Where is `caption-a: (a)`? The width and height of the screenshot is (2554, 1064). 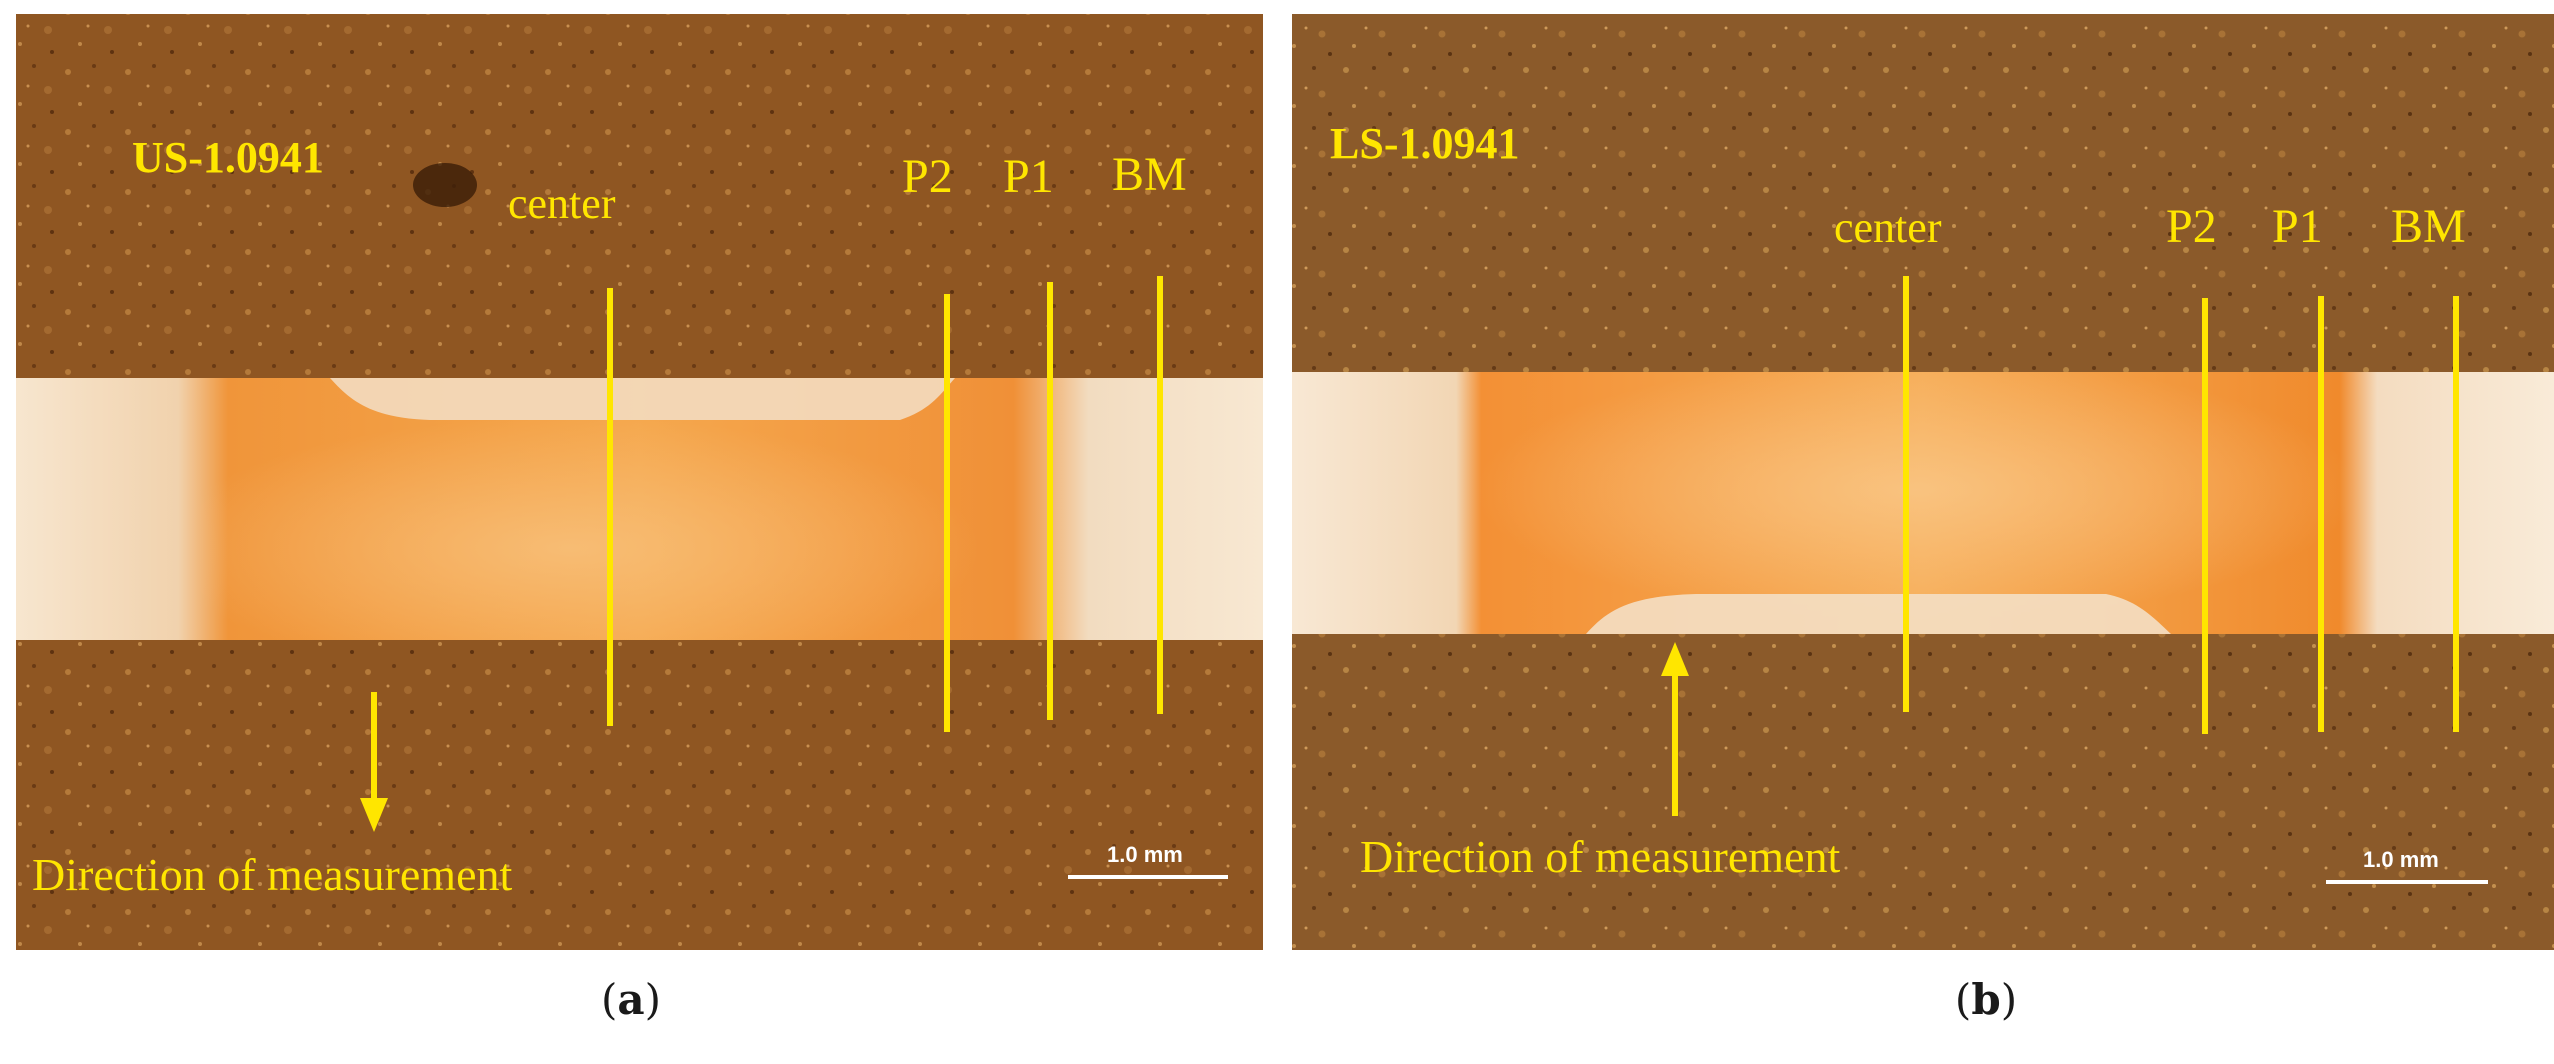
caption-a: (a) is located at coordinates (631, 999).